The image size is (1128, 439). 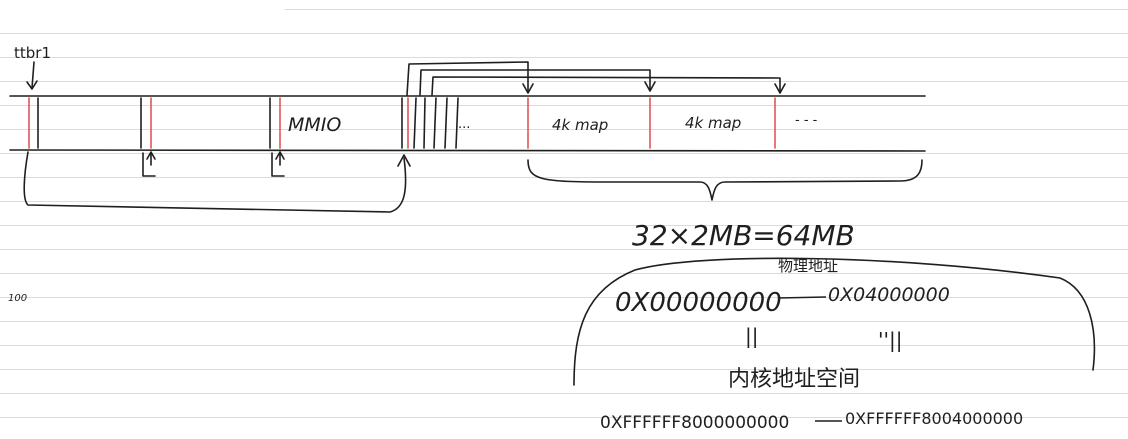 I want to click on ttbr1-label: ttbr1, so click(x=32, y=53).